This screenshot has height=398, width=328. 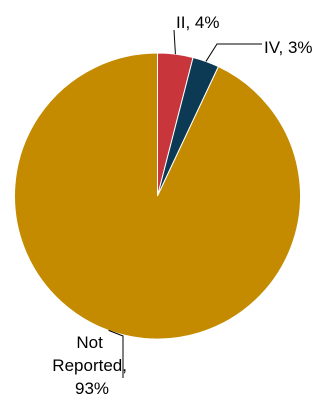 What do you see at coordinates (288, 47) in the screenshot?
I see `slice-label-iv: IV, 3%` at bounding box center [288, 47].